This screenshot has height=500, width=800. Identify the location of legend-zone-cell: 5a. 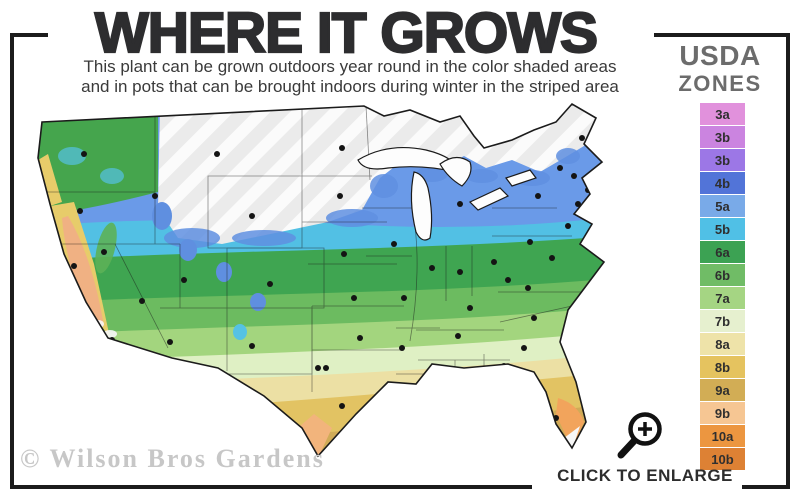
(722, 206).